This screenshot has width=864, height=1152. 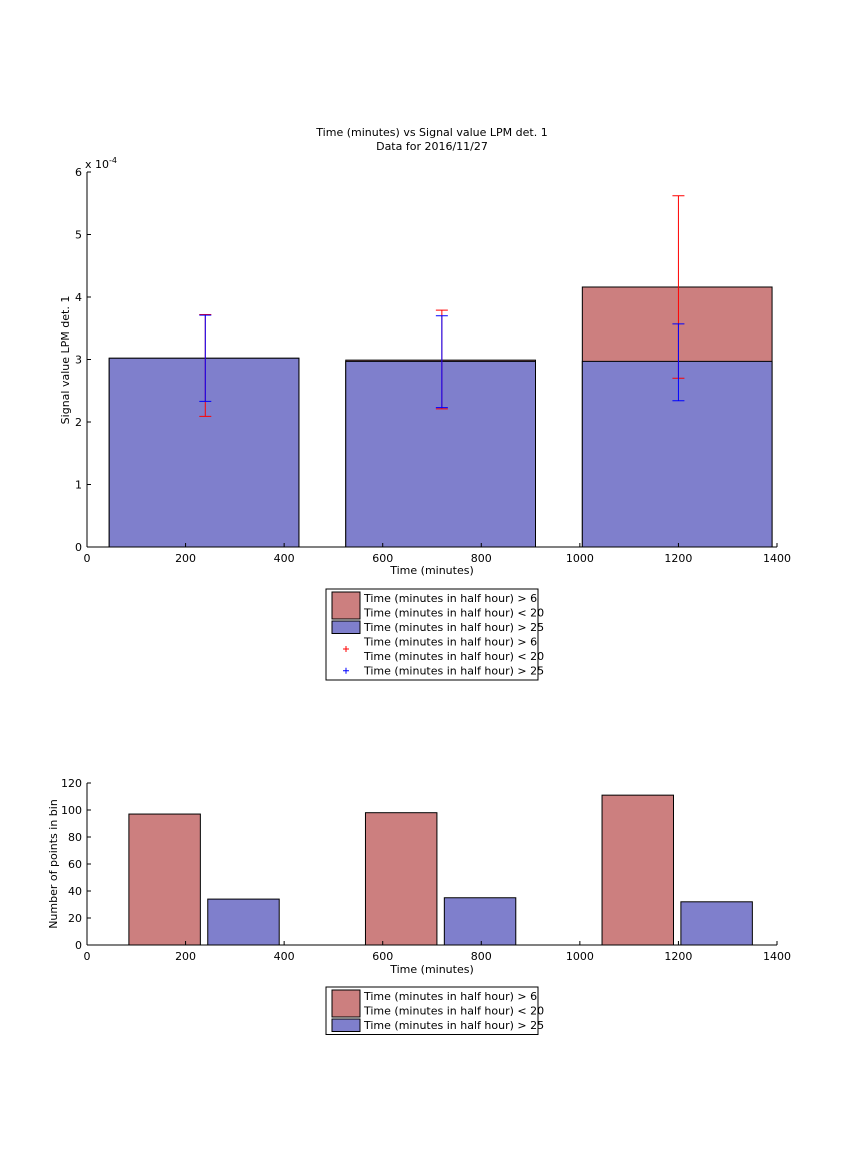 I want to click on chart1-y-tick-label: 3, so click(x=78, y=360).